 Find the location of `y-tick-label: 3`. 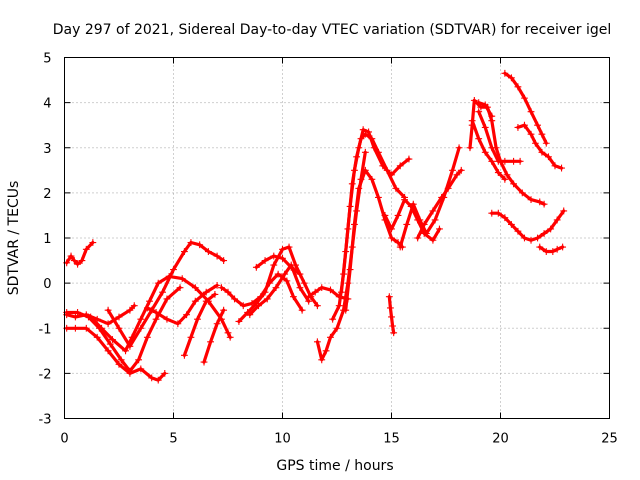

y-tick-label: 3 is located at coordinates (47, 149).